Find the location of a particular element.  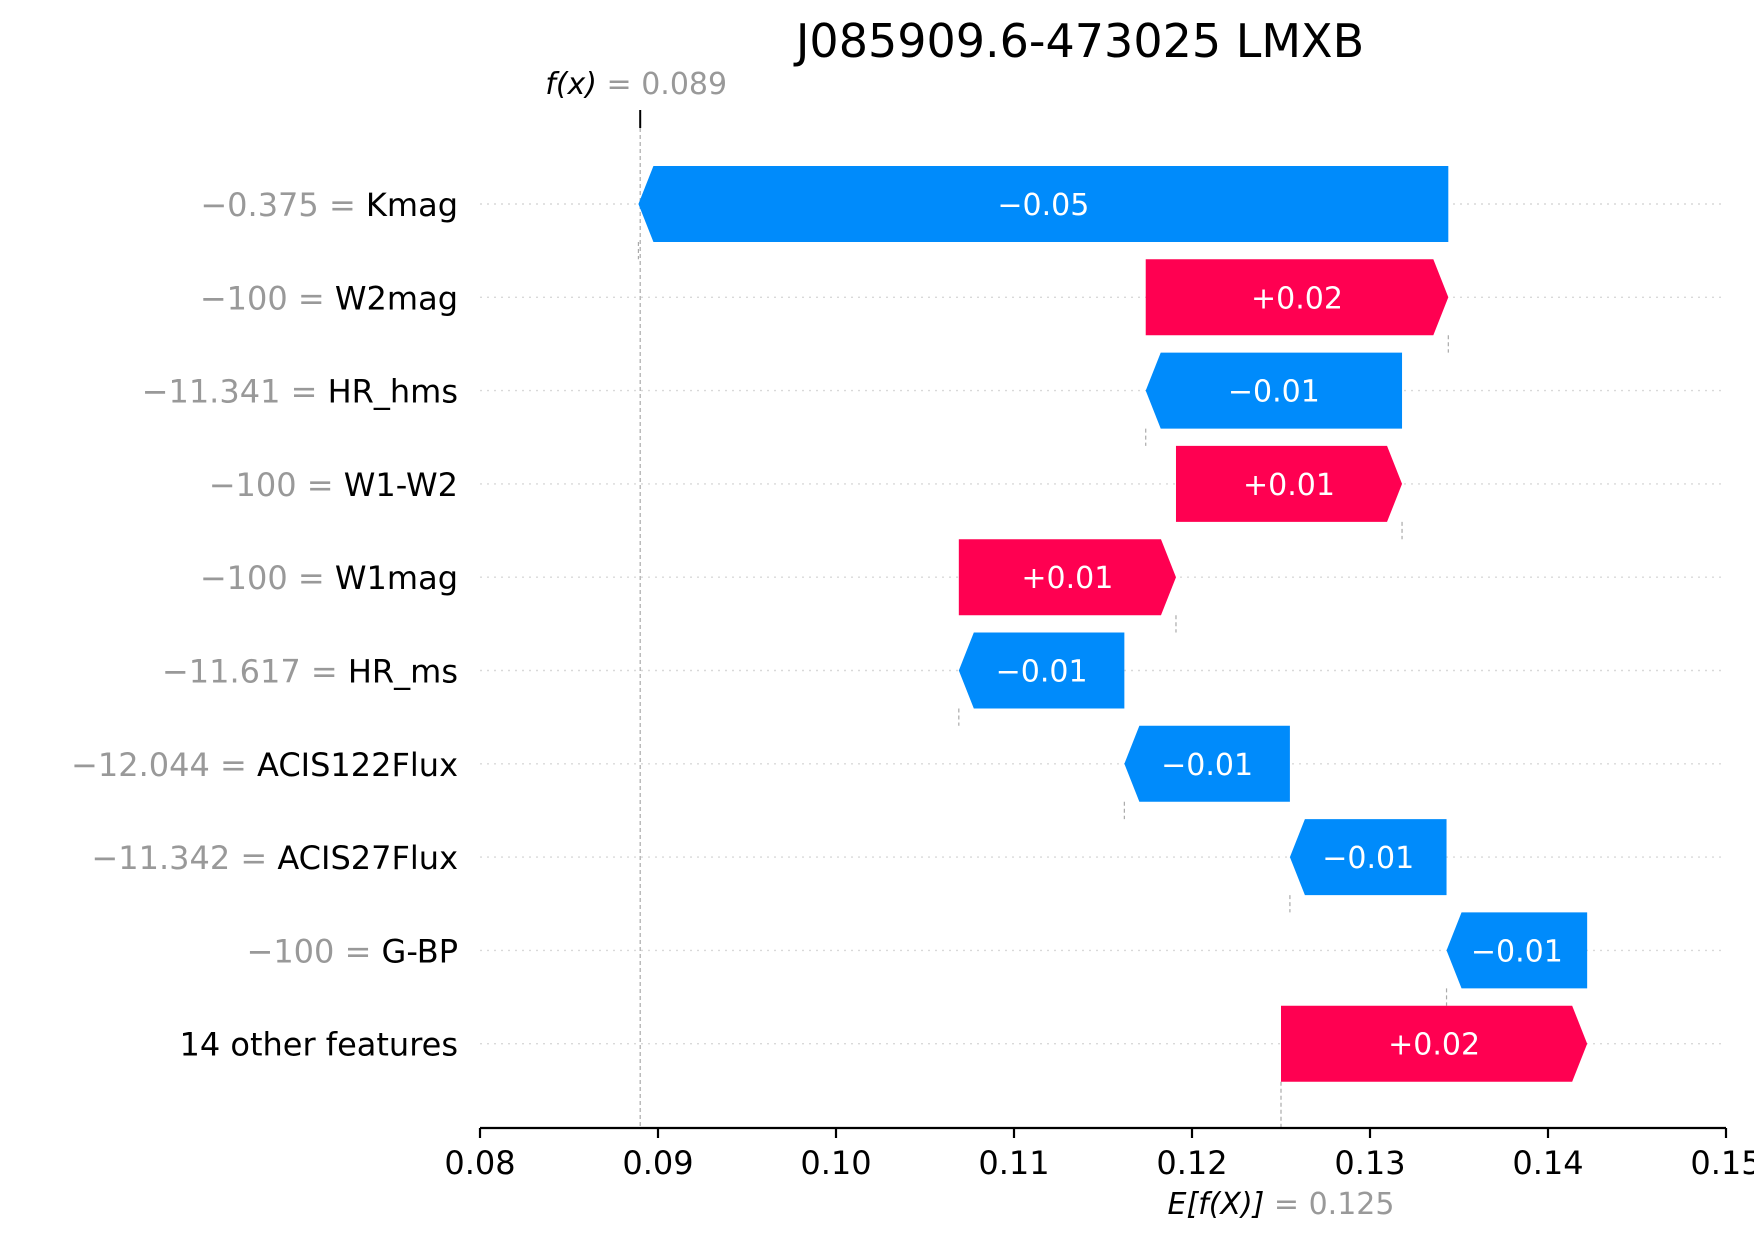

output-value-annotation: f(x) = 0.089 is located at coordinates (636, 84).